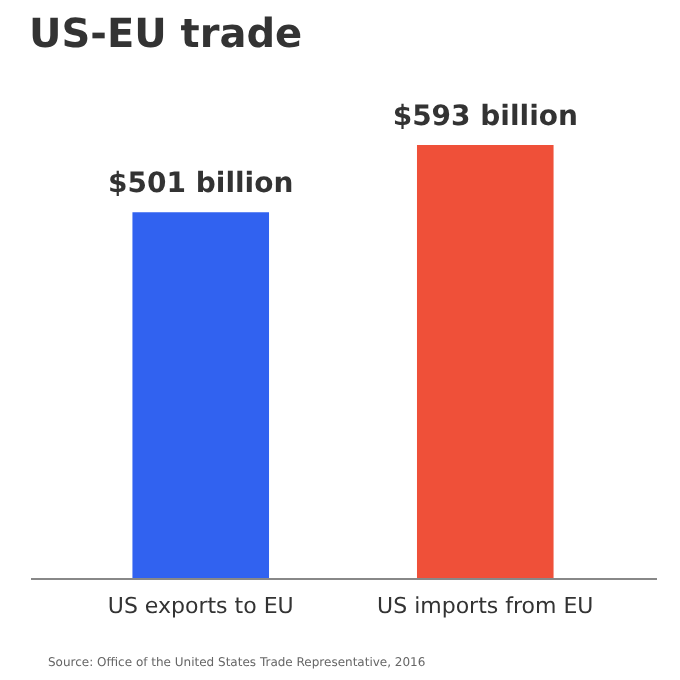  I want to click on x-tick-label: US exports to EU, so click(200, 606).